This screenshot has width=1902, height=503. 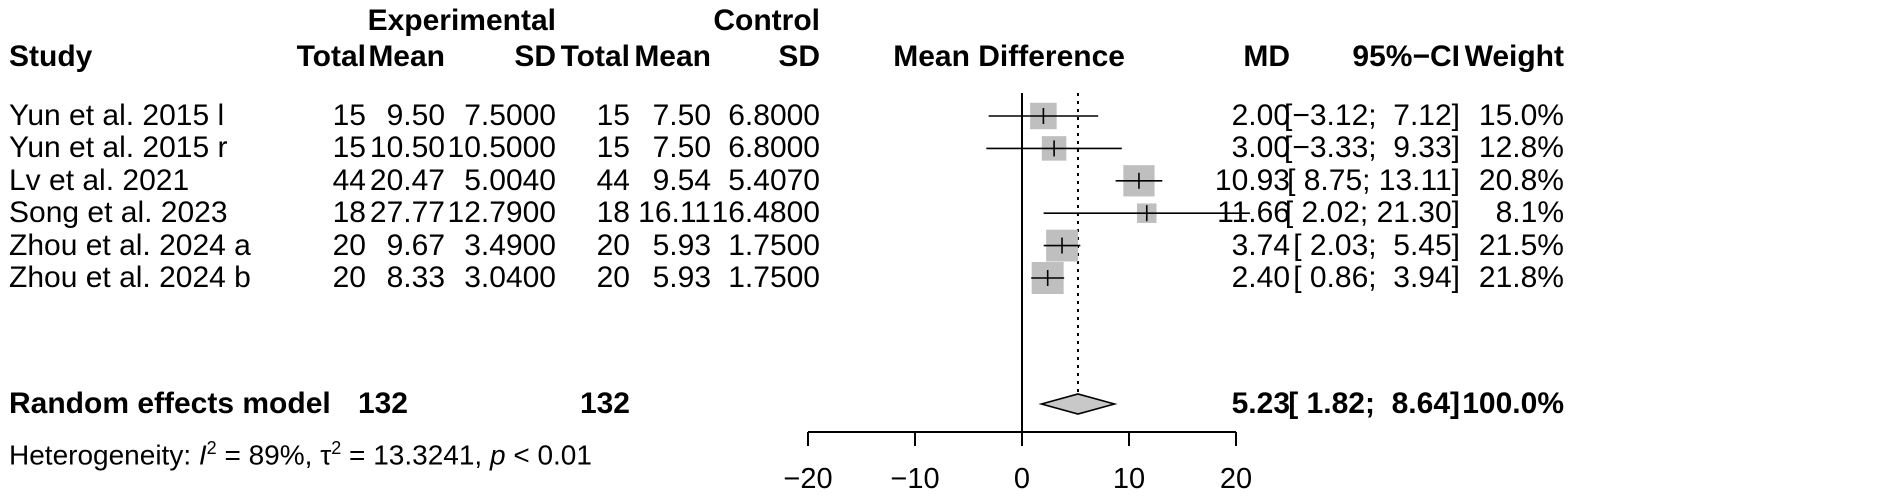 What do you see at coordinates (1260, 115) in the screenshot?
I see `md-value: 2.00` at bounding box center [1260, 115].